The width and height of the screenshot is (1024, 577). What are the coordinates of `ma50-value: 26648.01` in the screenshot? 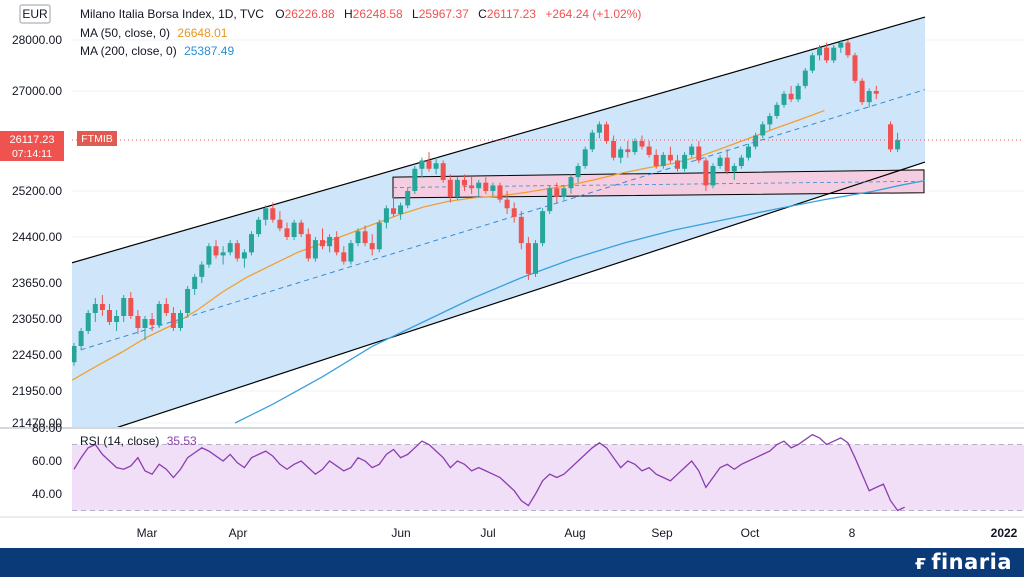 It's located at (202, 33).